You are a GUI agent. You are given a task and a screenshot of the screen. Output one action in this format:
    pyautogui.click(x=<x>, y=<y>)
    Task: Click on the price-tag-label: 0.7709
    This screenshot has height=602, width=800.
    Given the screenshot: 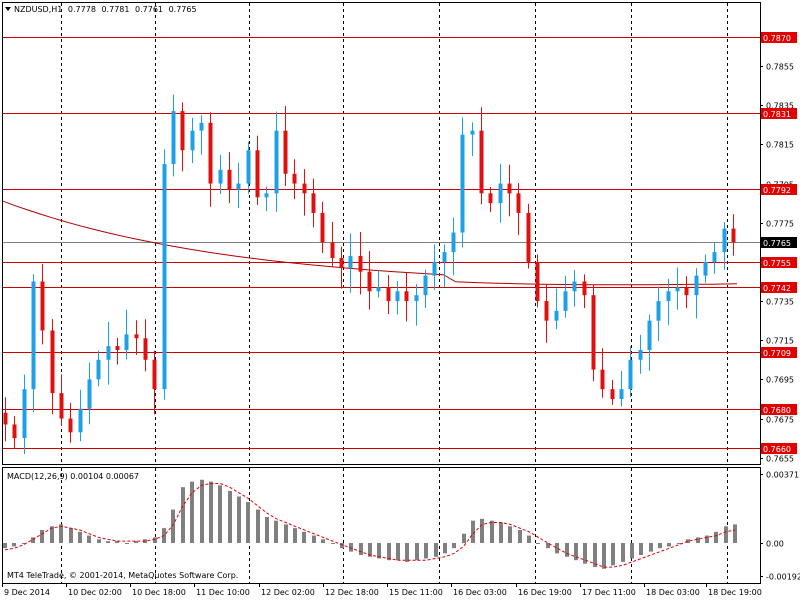 What is the action you would take?
    pyautogui.click(x=777, y=353)
    